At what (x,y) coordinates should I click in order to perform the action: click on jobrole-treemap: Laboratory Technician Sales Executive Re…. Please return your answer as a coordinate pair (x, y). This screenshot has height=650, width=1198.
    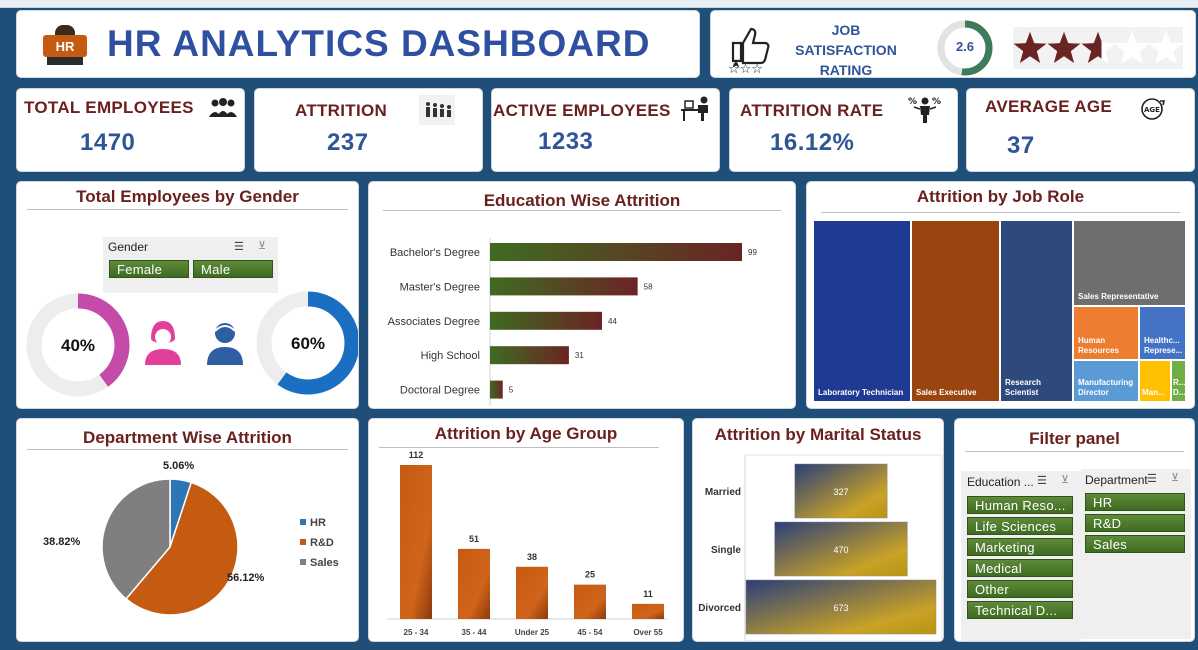
    Looking at the image, I should click on (1002, 312).